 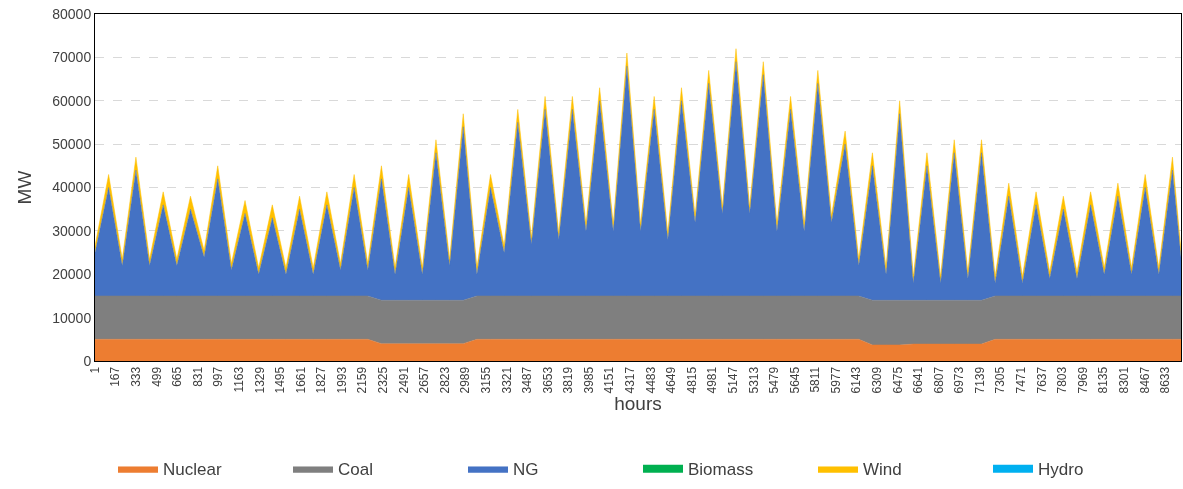 What do you see at coordinates (650, 380) in the screenshot?
I see `x-tick-label: 4483` at bounding box center [650, 380].